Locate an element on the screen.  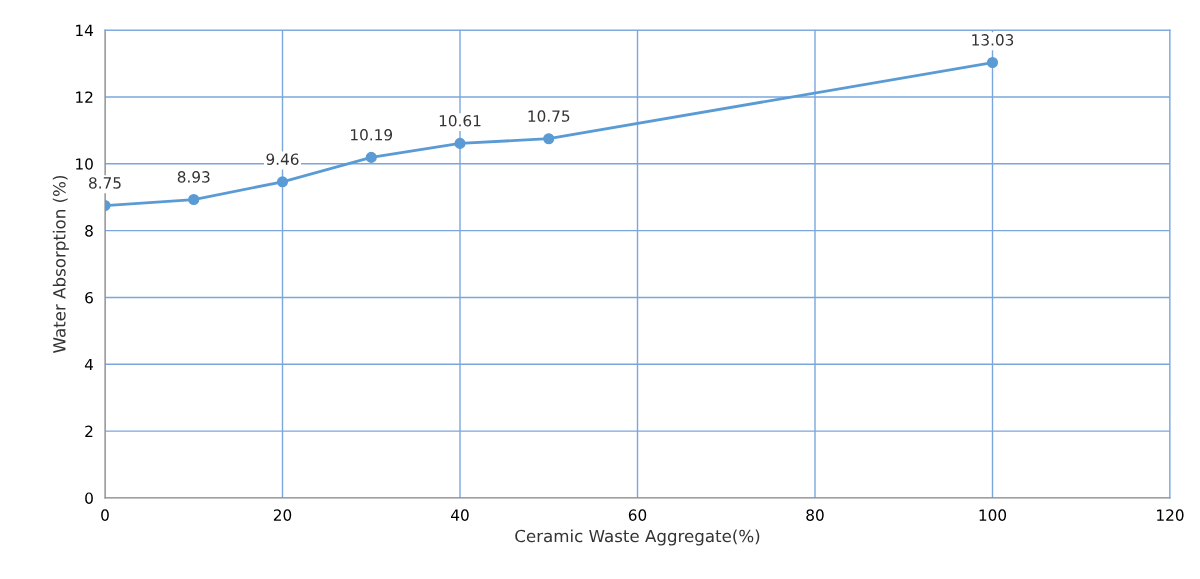
y-tick-label: 4 is located at coordinates (89, 364).